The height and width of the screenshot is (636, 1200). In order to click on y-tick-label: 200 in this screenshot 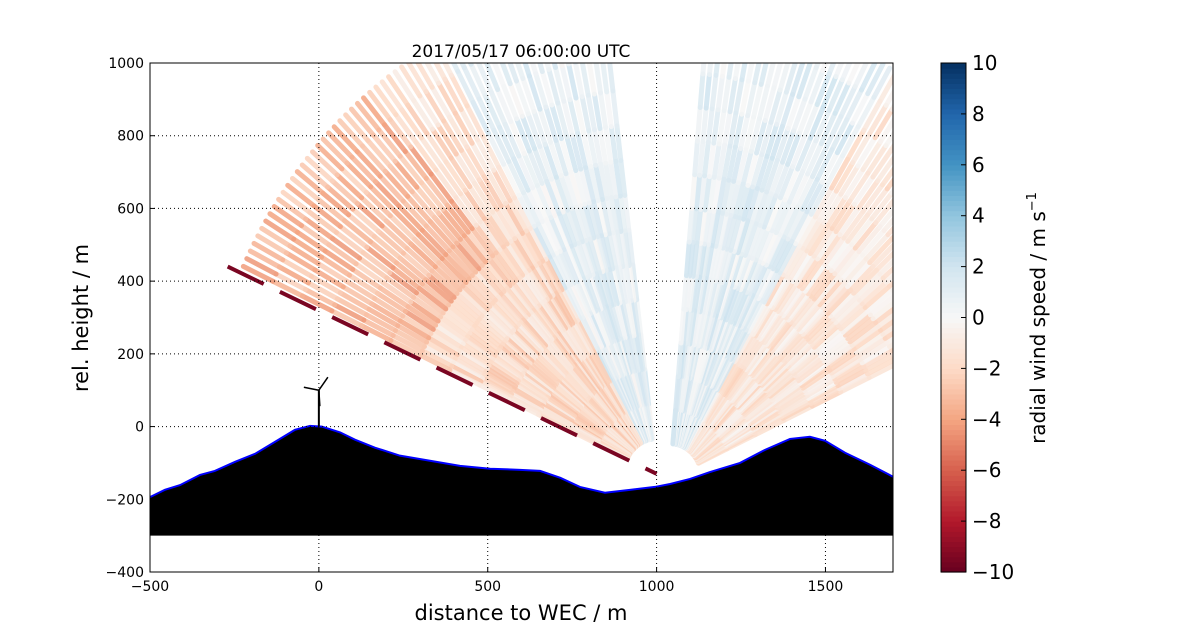, I will do `click(130, 355)`.